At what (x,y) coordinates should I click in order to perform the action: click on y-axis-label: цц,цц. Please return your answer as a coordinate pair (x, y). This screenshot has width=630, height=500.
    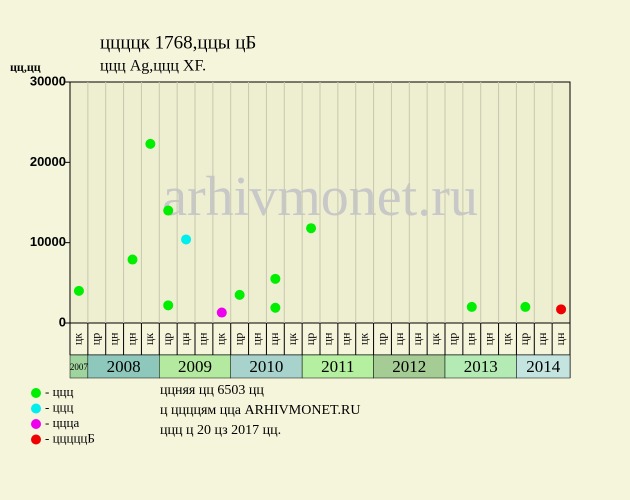
    Looking at the image, I should click on (25, 67).